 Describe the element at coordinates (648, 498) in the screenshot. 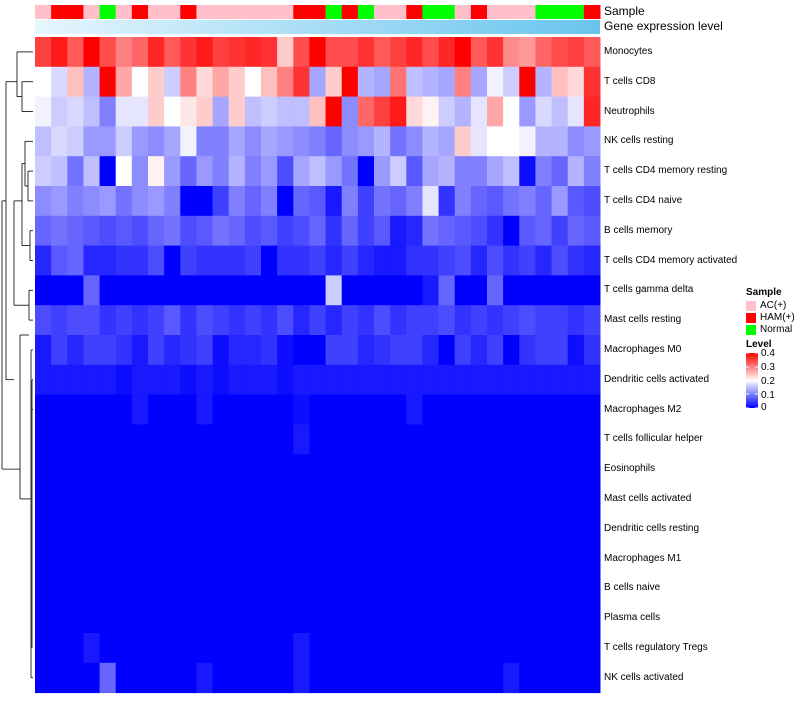

I see `row-label: Mast cells activated` at that location.